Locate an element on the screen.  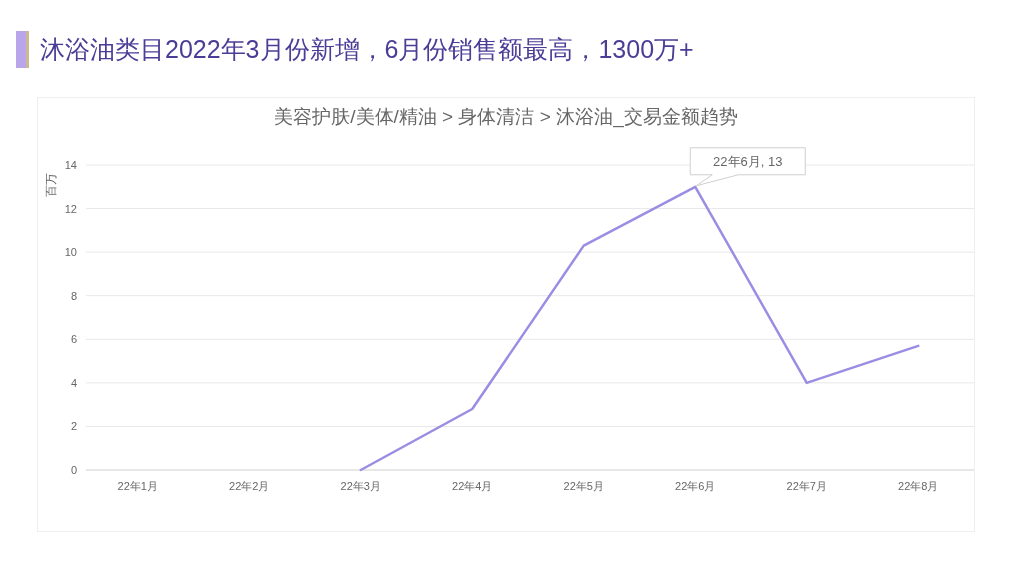
y-tick-label: 2 is located at coordinates (73, 426).